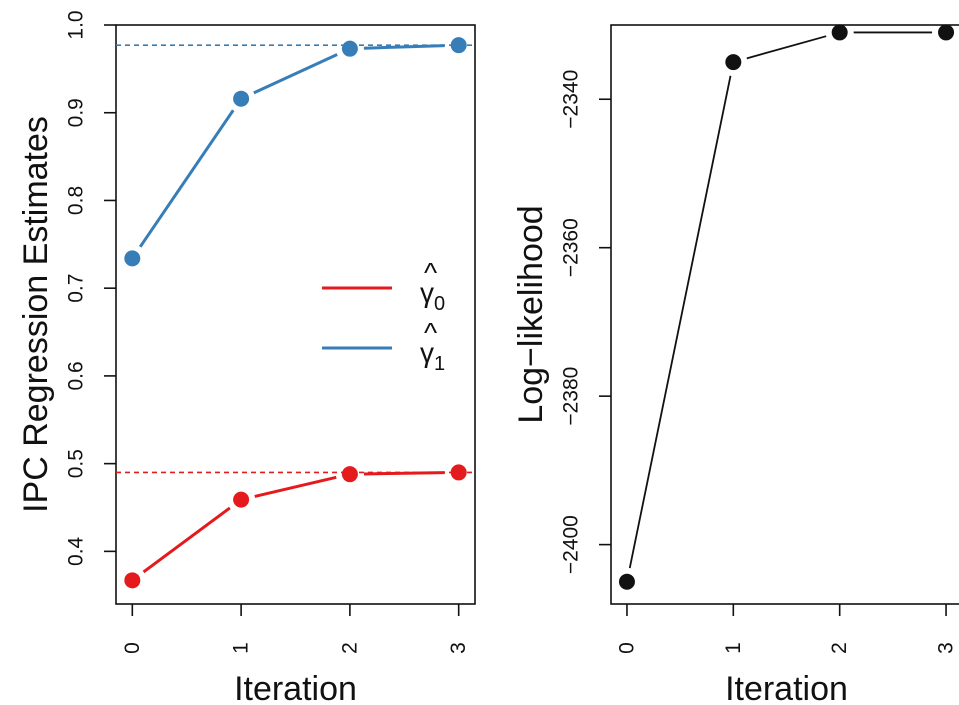 The height and width of the screenshot is (705, 959). I want to click on legend-label: γ0, so click(432, 296).